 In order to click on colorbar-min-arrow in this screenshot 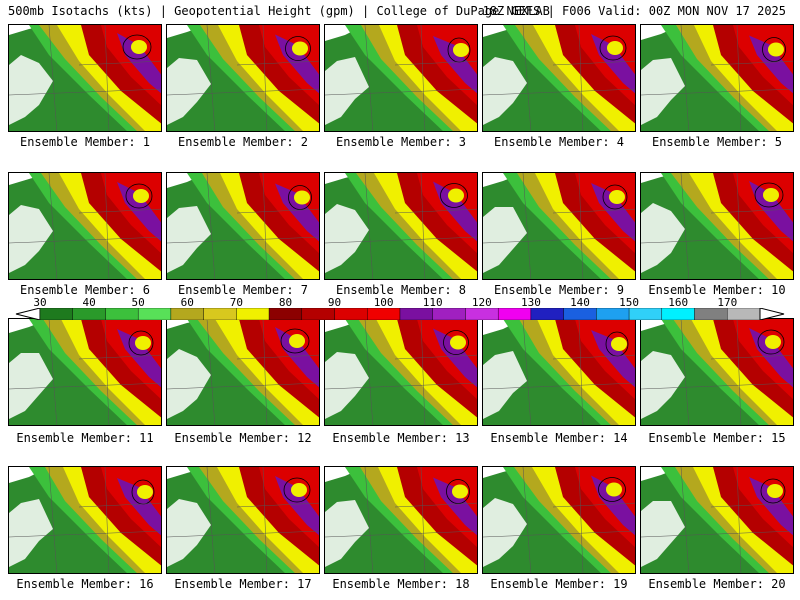, I will do `click(28, 314)`.